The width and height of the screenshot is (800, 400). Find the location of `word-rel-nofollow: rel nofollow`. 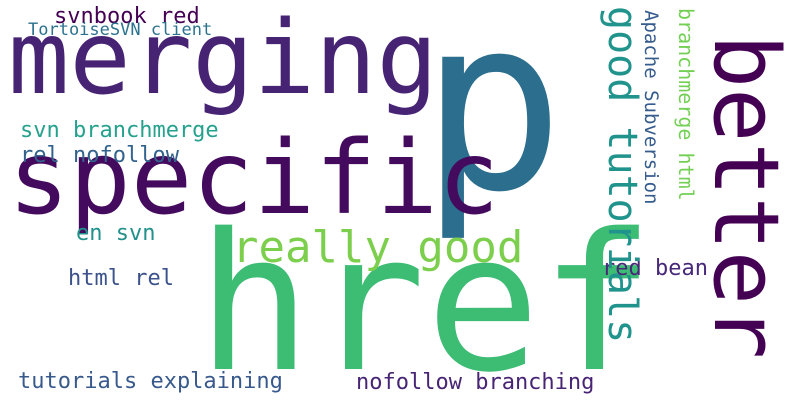

word-rel-nofollow: rel nofollow is located at coordinates (99, 156).